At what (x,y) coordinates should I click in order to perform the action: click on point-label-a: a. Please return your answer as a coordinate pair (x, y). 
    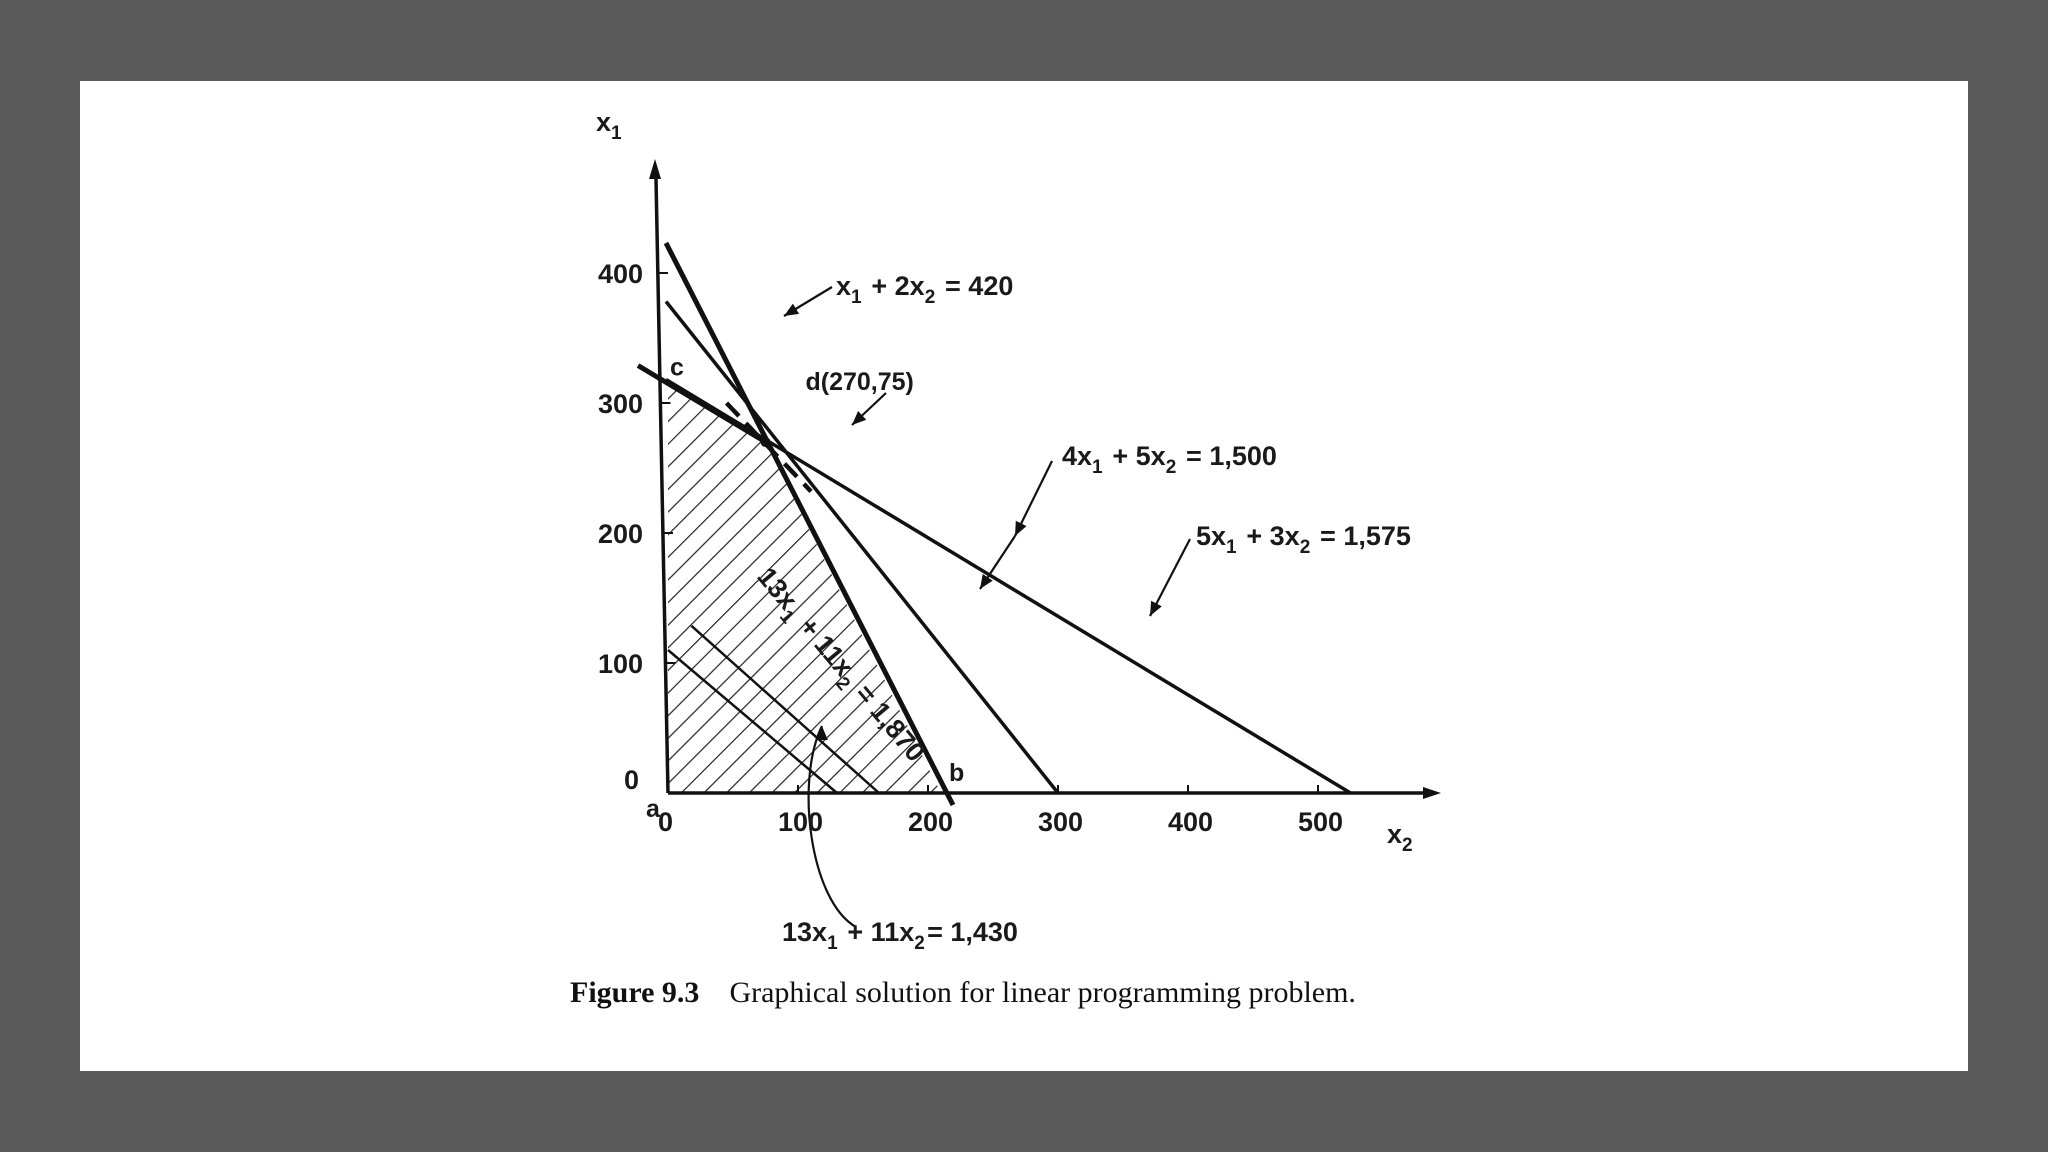
    Looking at the image, I should click on (653, 809).